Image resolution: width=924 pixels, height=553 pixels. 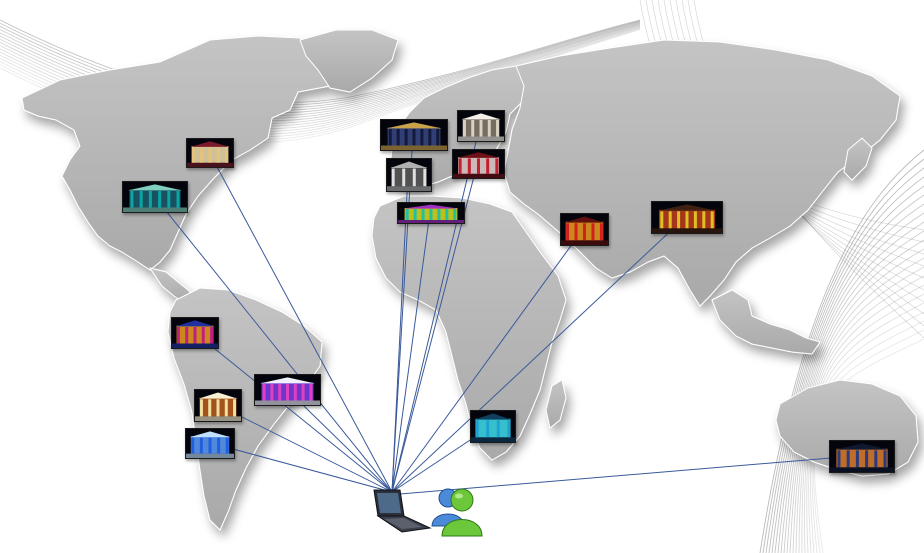 What do you see at coordinates (339, 440) in the screenshot?
I see `connection-line-brazil` at bounding box center [339, 440].